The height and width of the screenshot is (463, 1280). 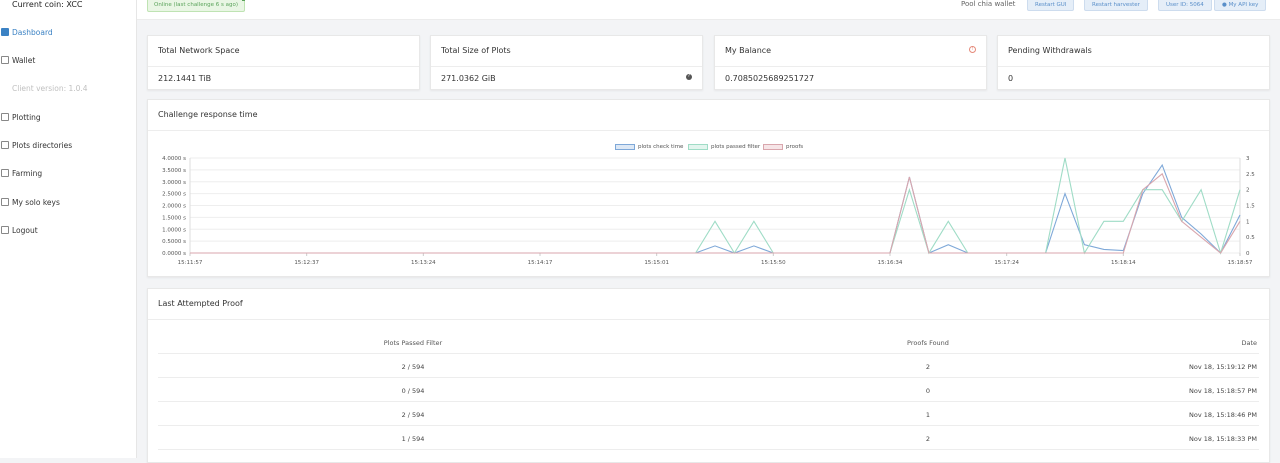 I want to click on api-key-button: ● My API key, so click(x=1240, y=5).